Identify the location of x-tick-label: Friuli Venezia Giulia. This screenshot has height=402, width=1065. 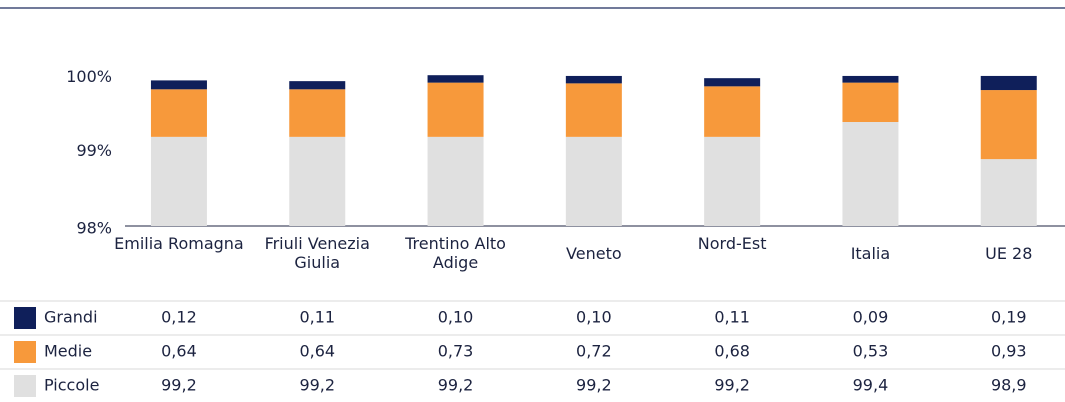
(317, 253).